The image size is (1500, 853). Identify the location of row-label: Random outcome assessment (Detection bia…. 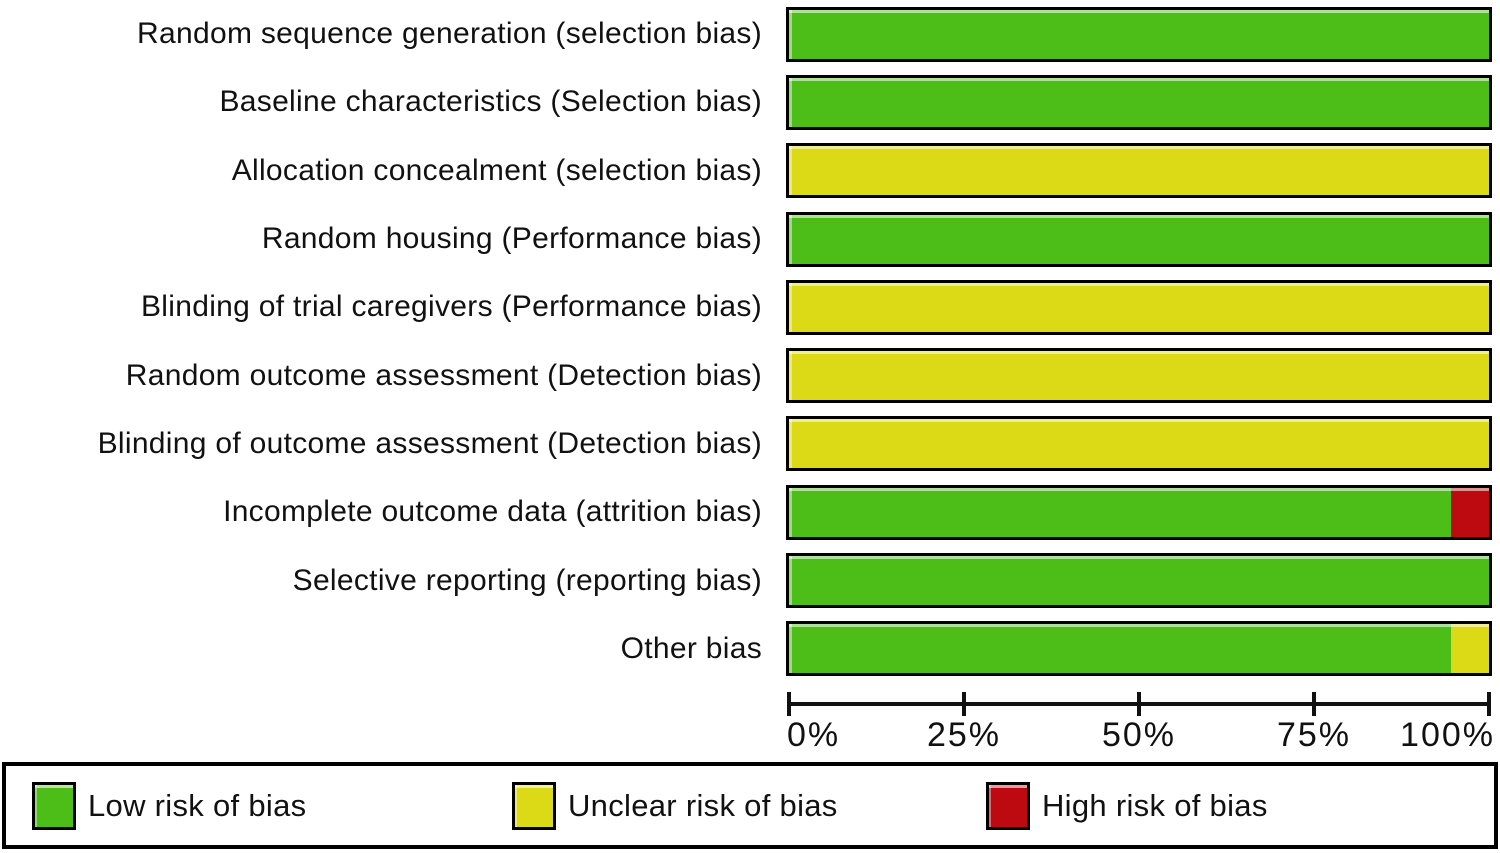
(443, 375).